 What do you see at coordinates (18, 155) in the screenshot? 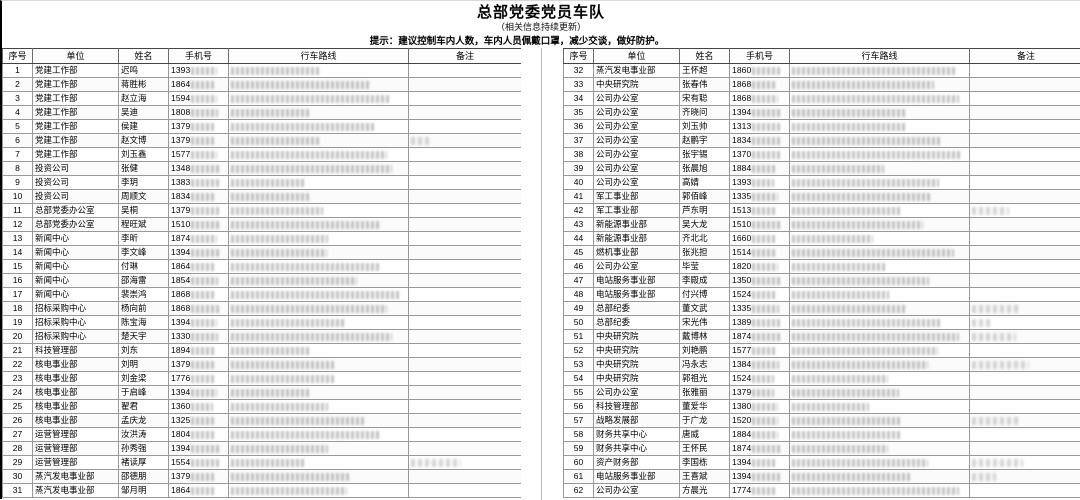
I see `cell-index: 7` at bounding box center [18, 155].